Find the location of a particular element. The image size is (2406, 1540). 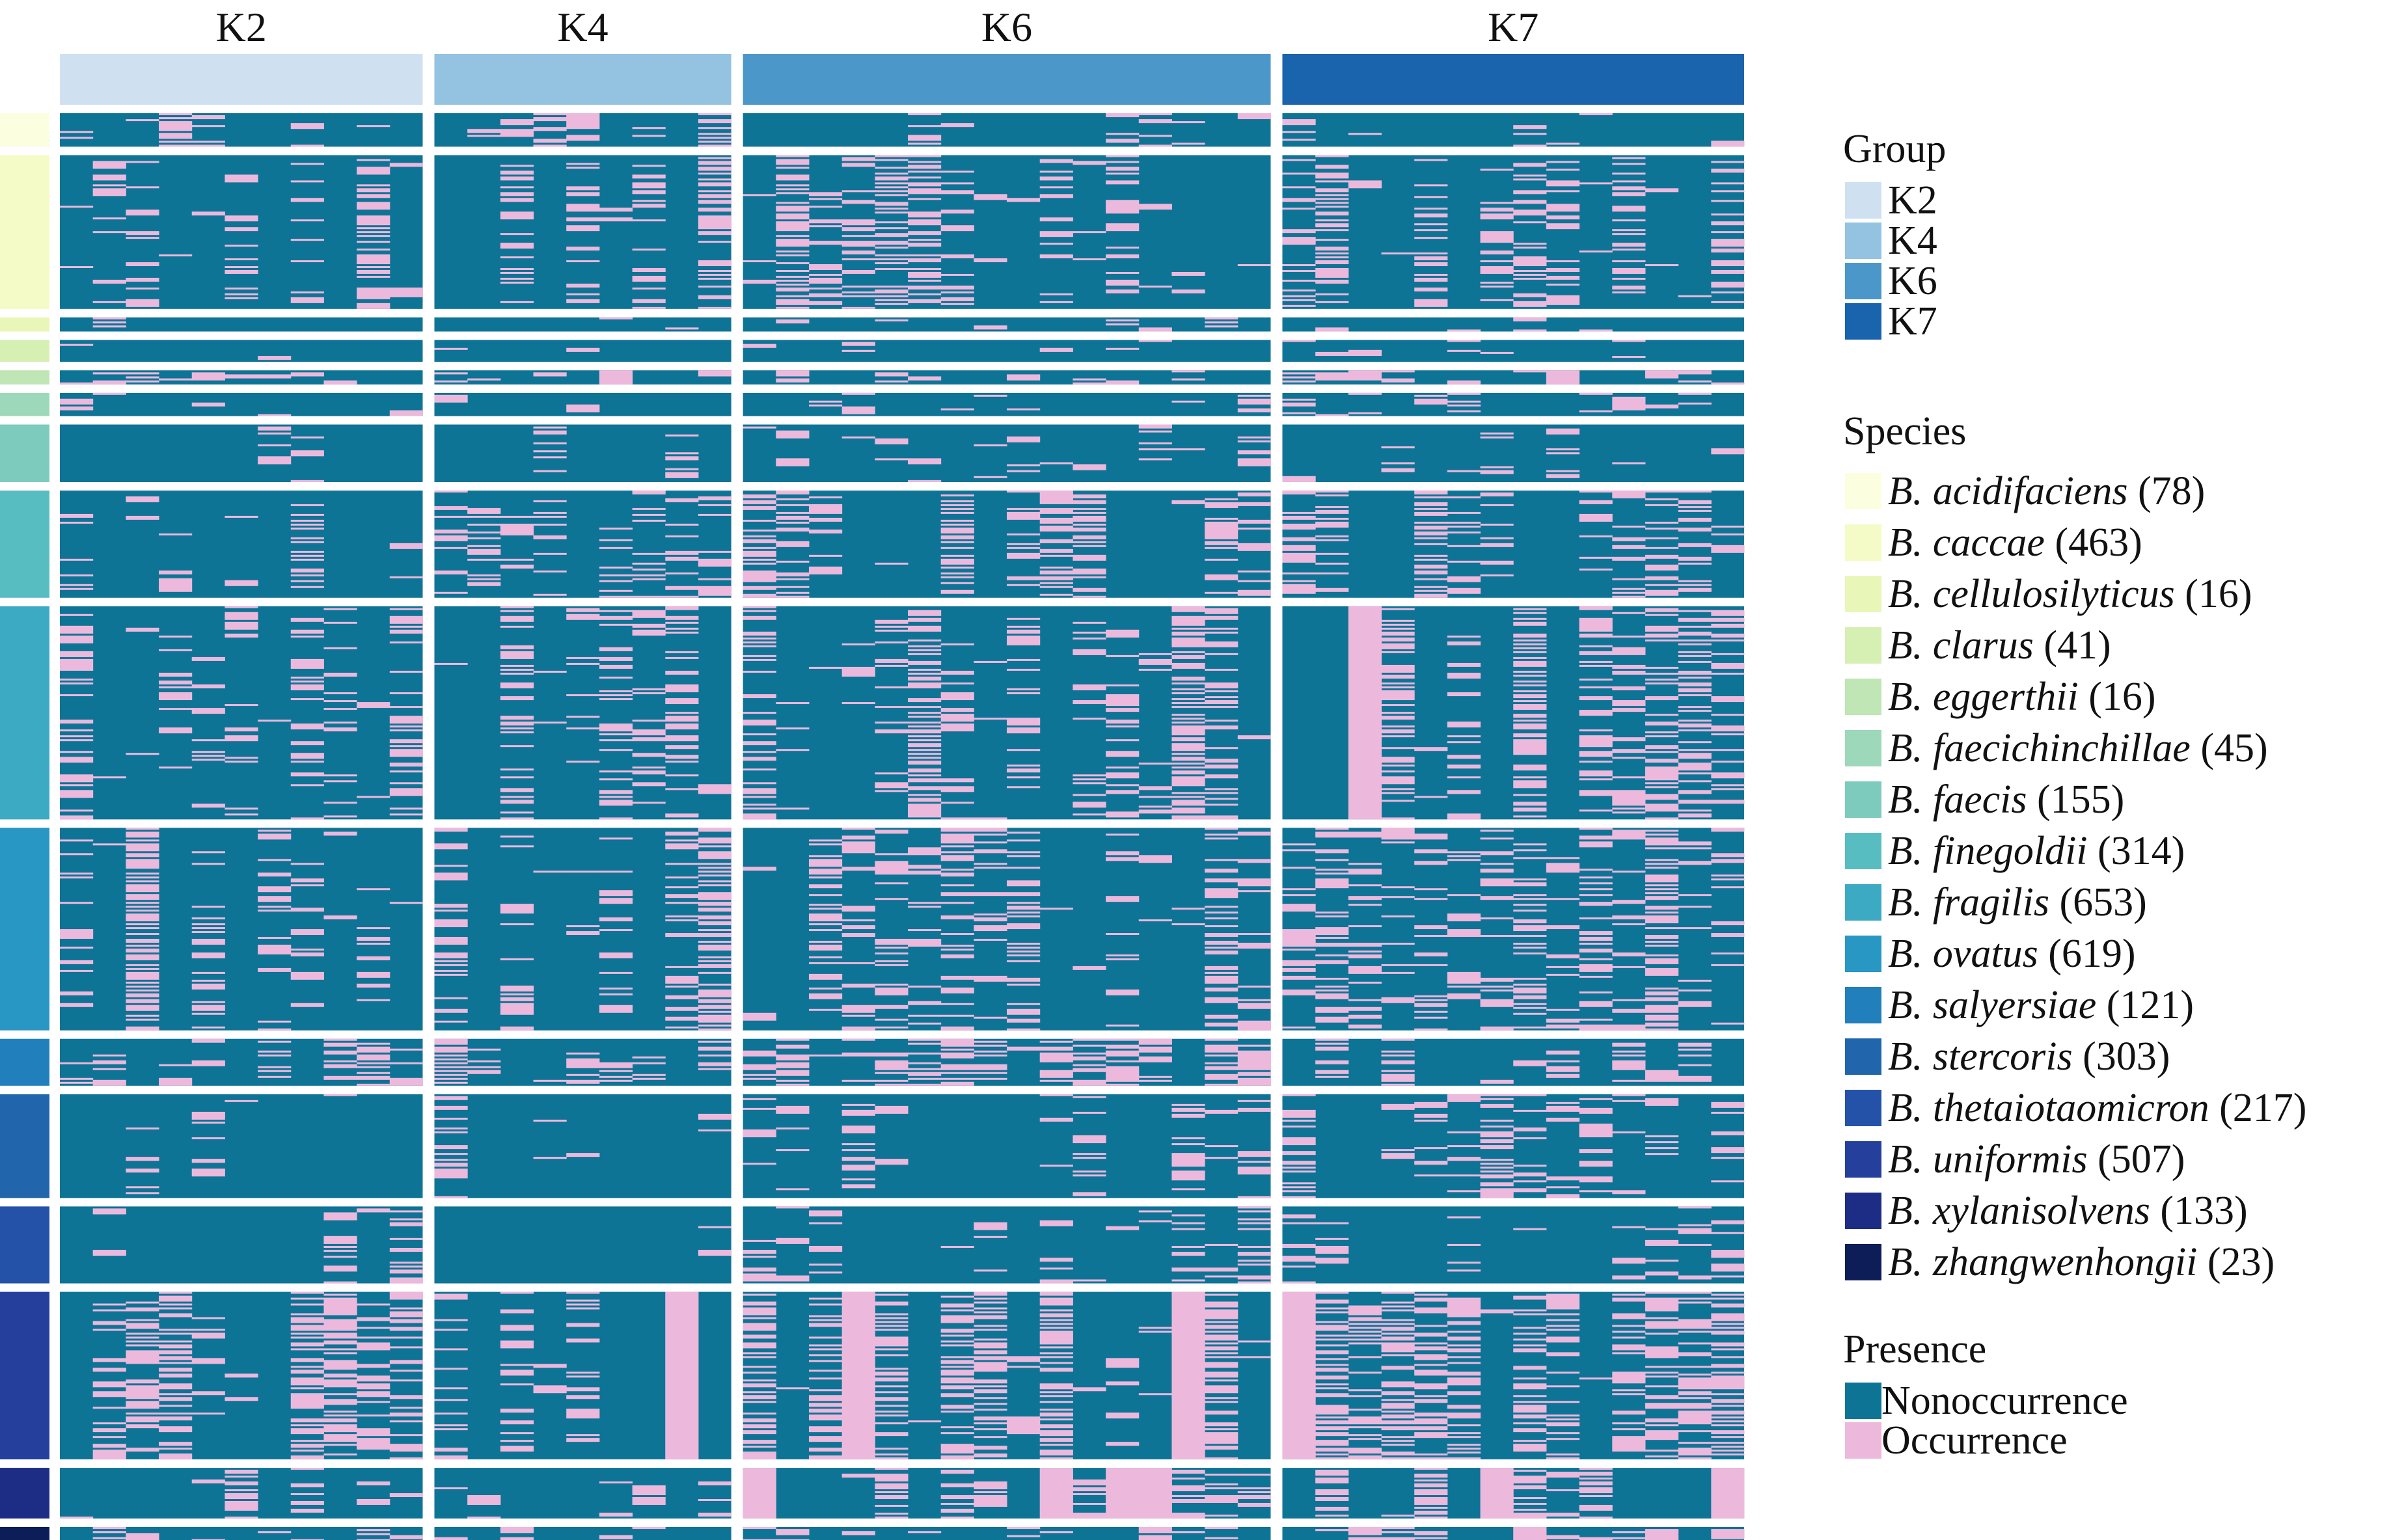

heatmap-block-b-faecis-k2 is located at coordinates (241, 453).